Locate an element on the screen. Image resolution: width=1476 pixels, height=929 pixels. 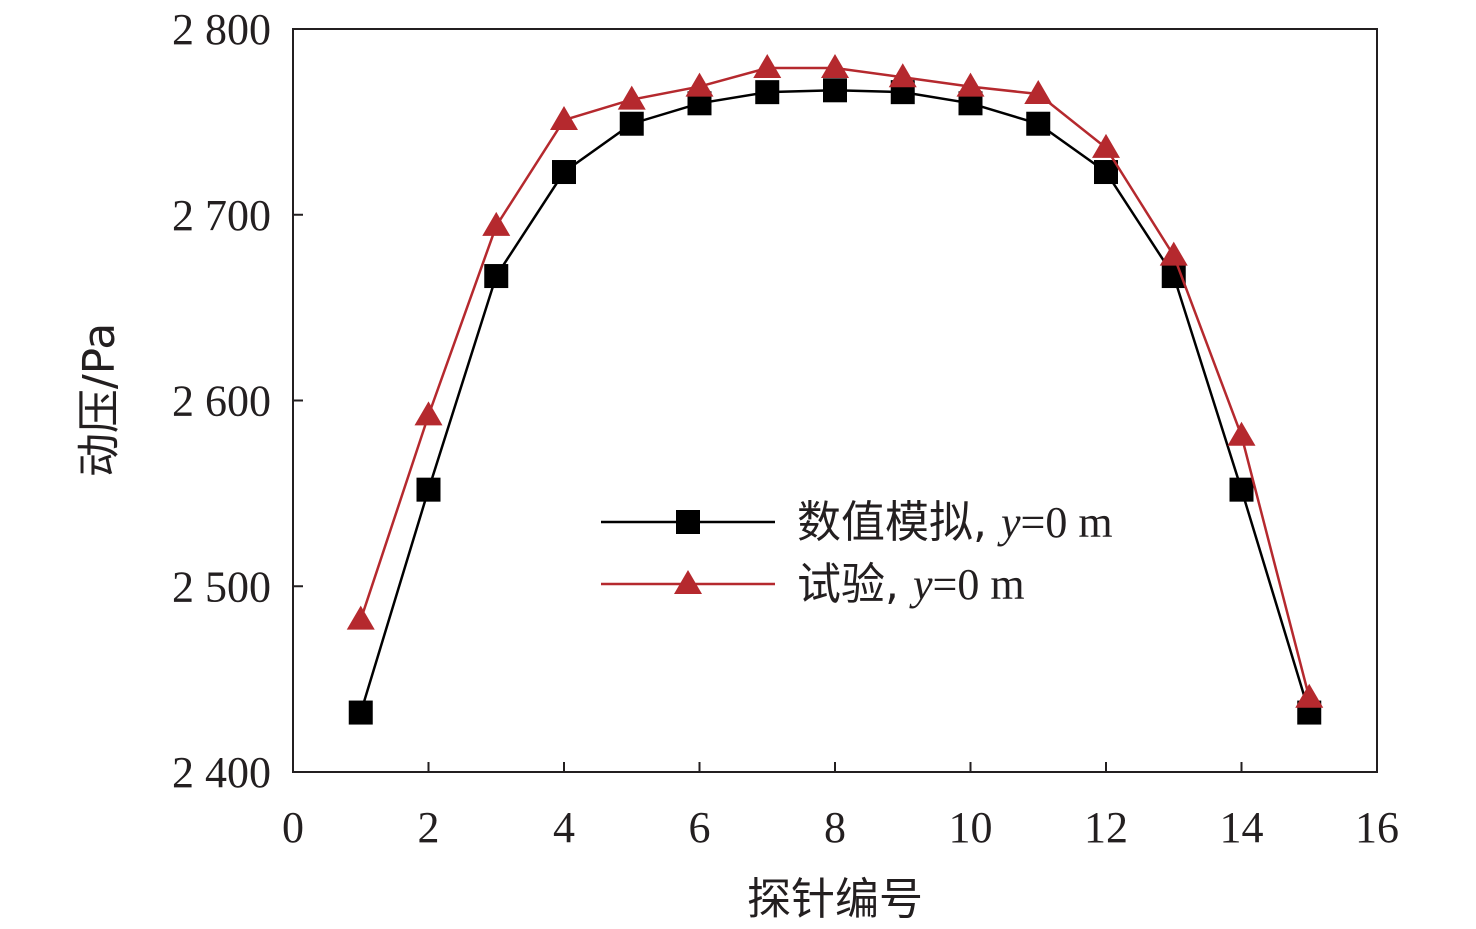
x-axis: 0 2 4 6 8 10 12 14 16 is located at coordinates (840, 807).